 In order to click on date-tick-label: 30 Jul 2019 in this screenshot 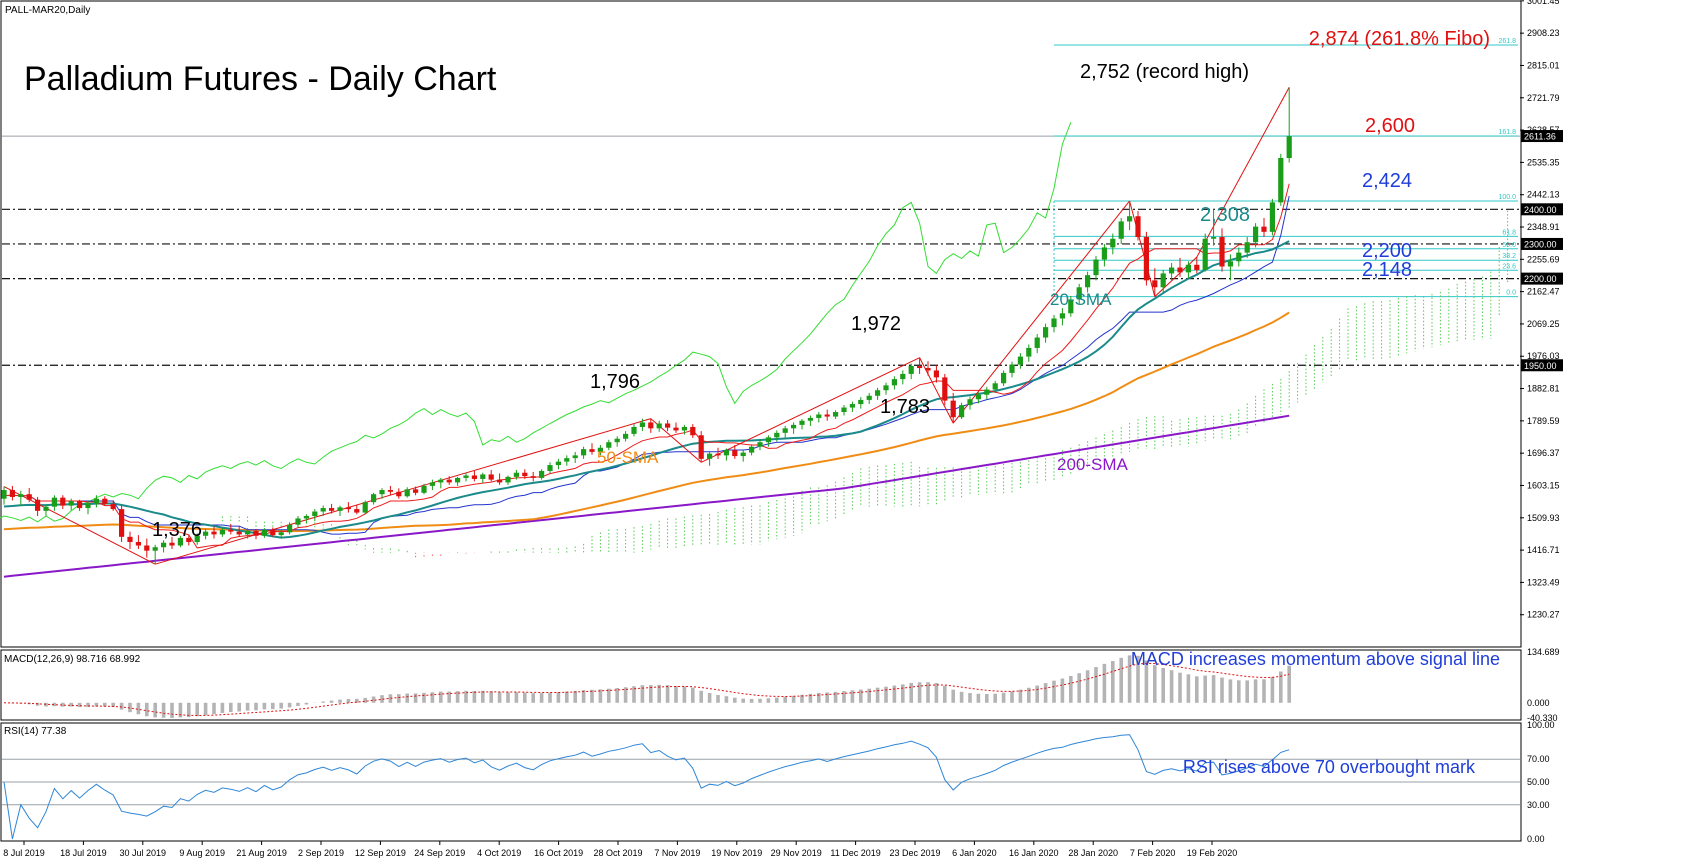, I will do `click(143, 853)`.